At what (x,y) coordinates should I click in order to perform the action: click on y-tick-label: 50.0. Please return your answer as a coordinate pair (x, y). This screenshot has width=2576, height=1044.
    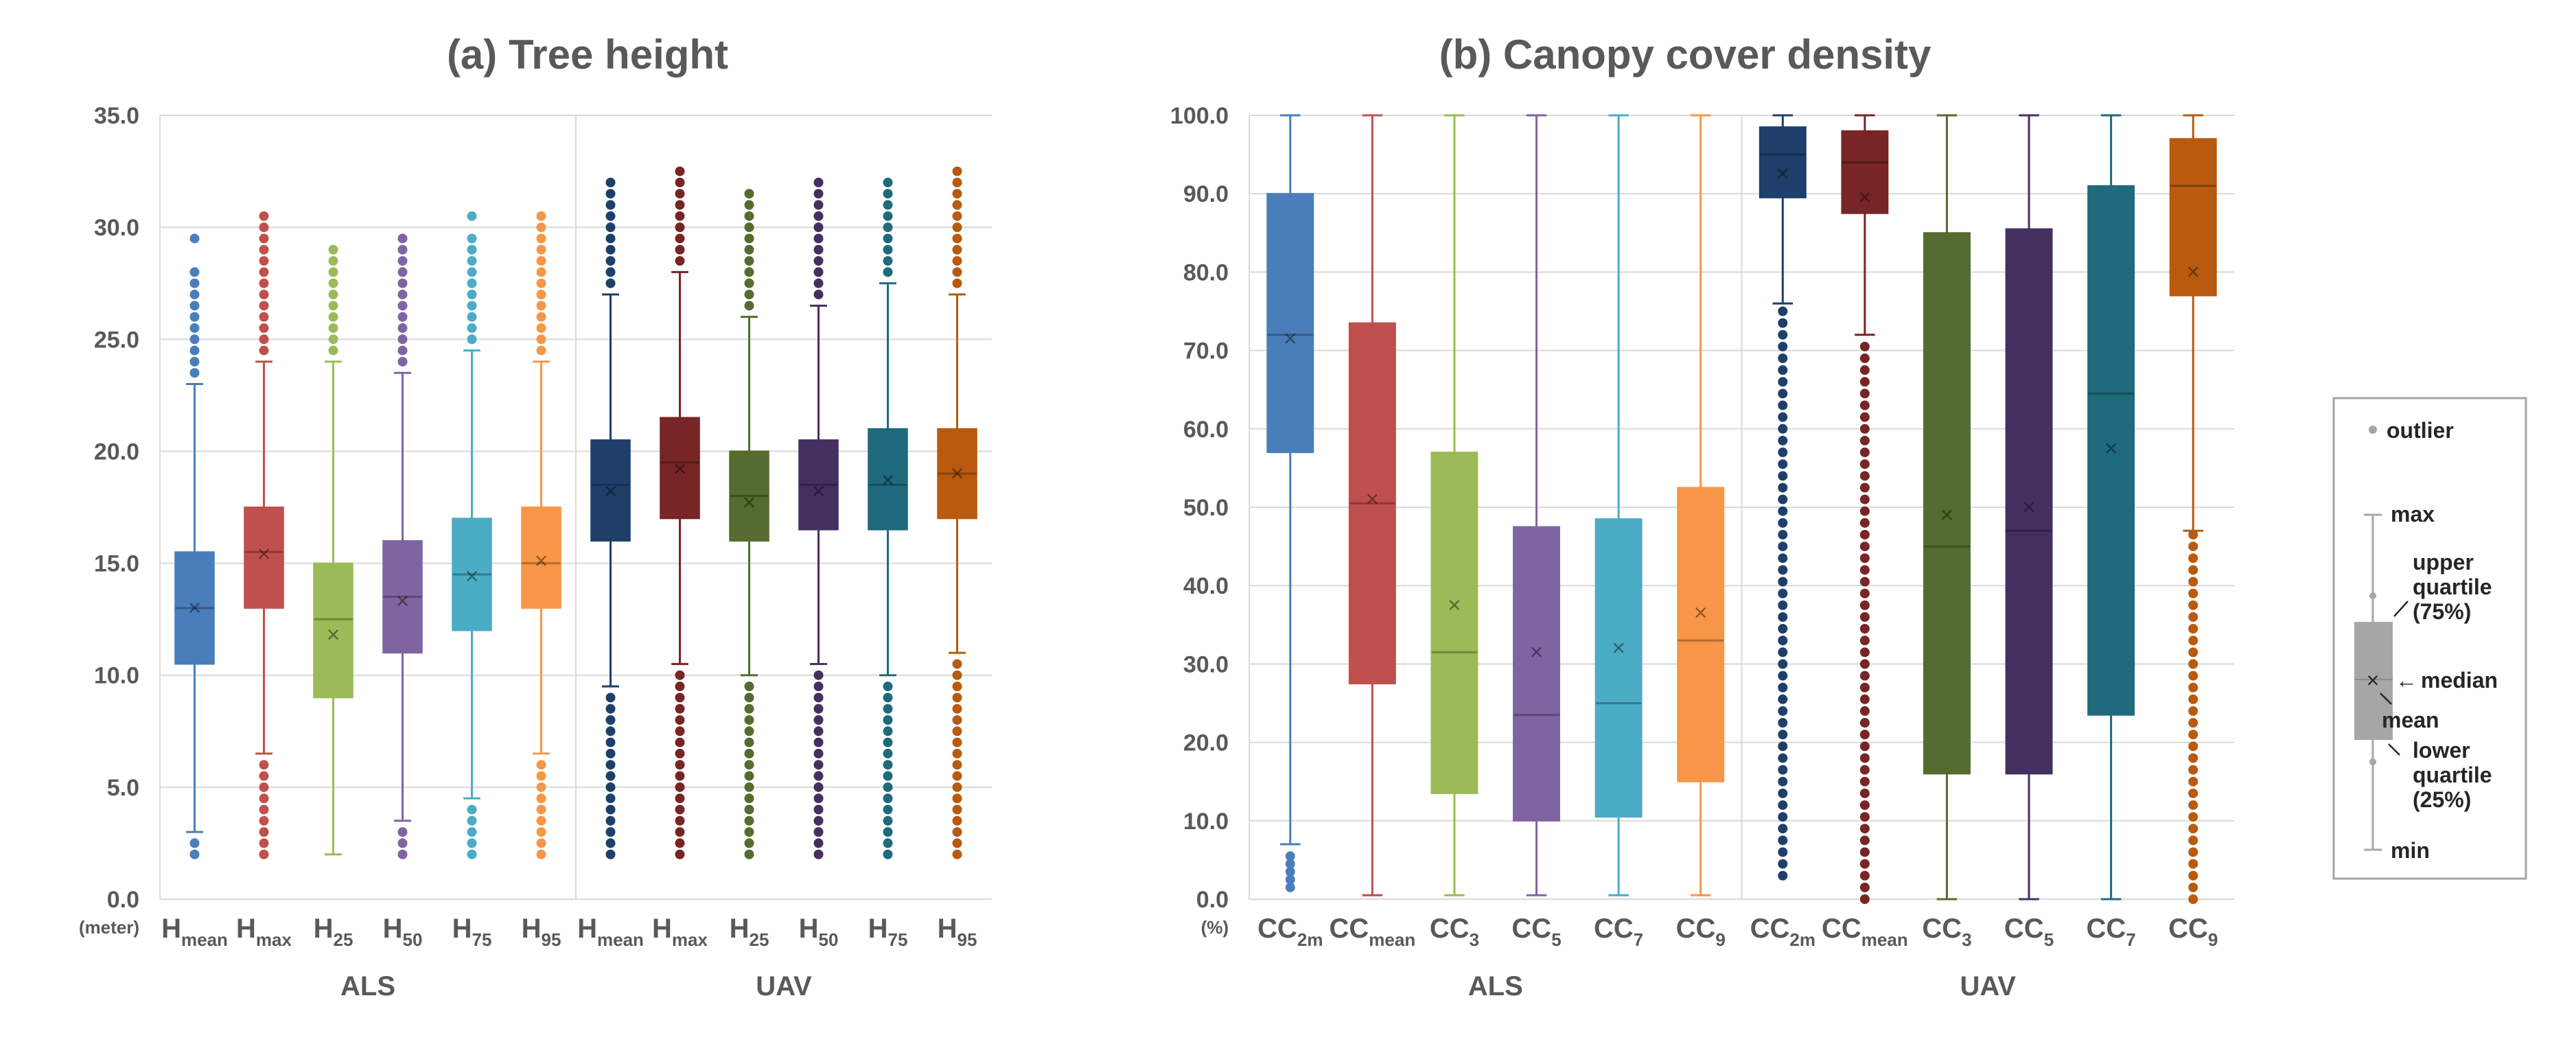
    Looking at the image, I should click on (1206, 508).